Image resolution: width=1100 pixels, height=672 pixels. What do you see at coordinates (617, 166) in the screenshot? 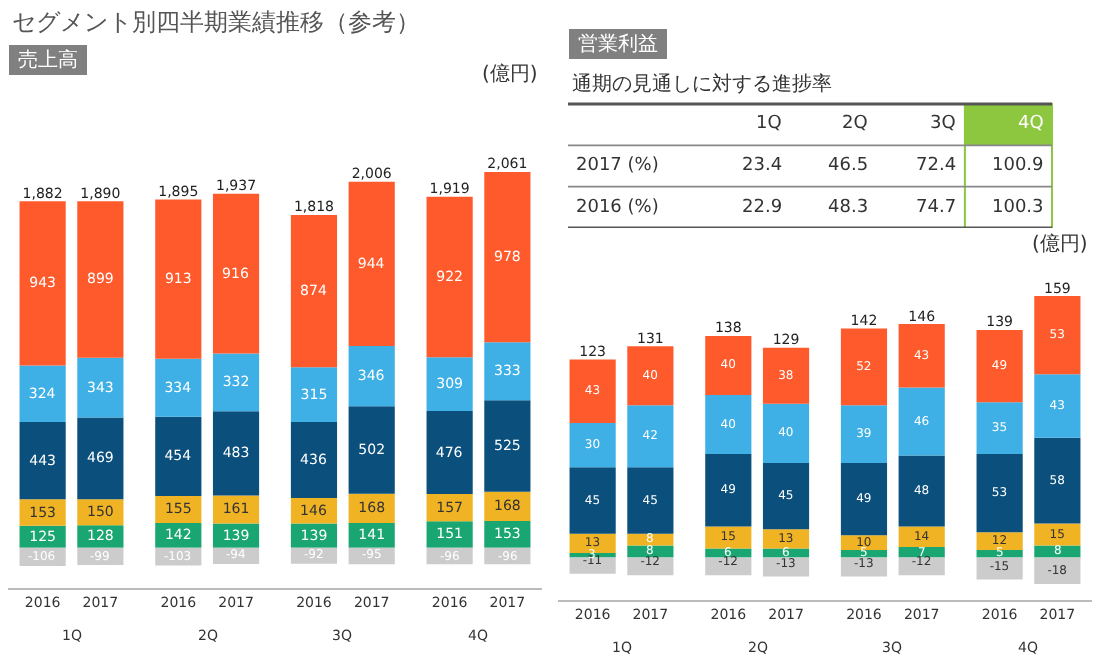
I see `y-tick-label: 2017 (%)` at bounding box center [617, 166].